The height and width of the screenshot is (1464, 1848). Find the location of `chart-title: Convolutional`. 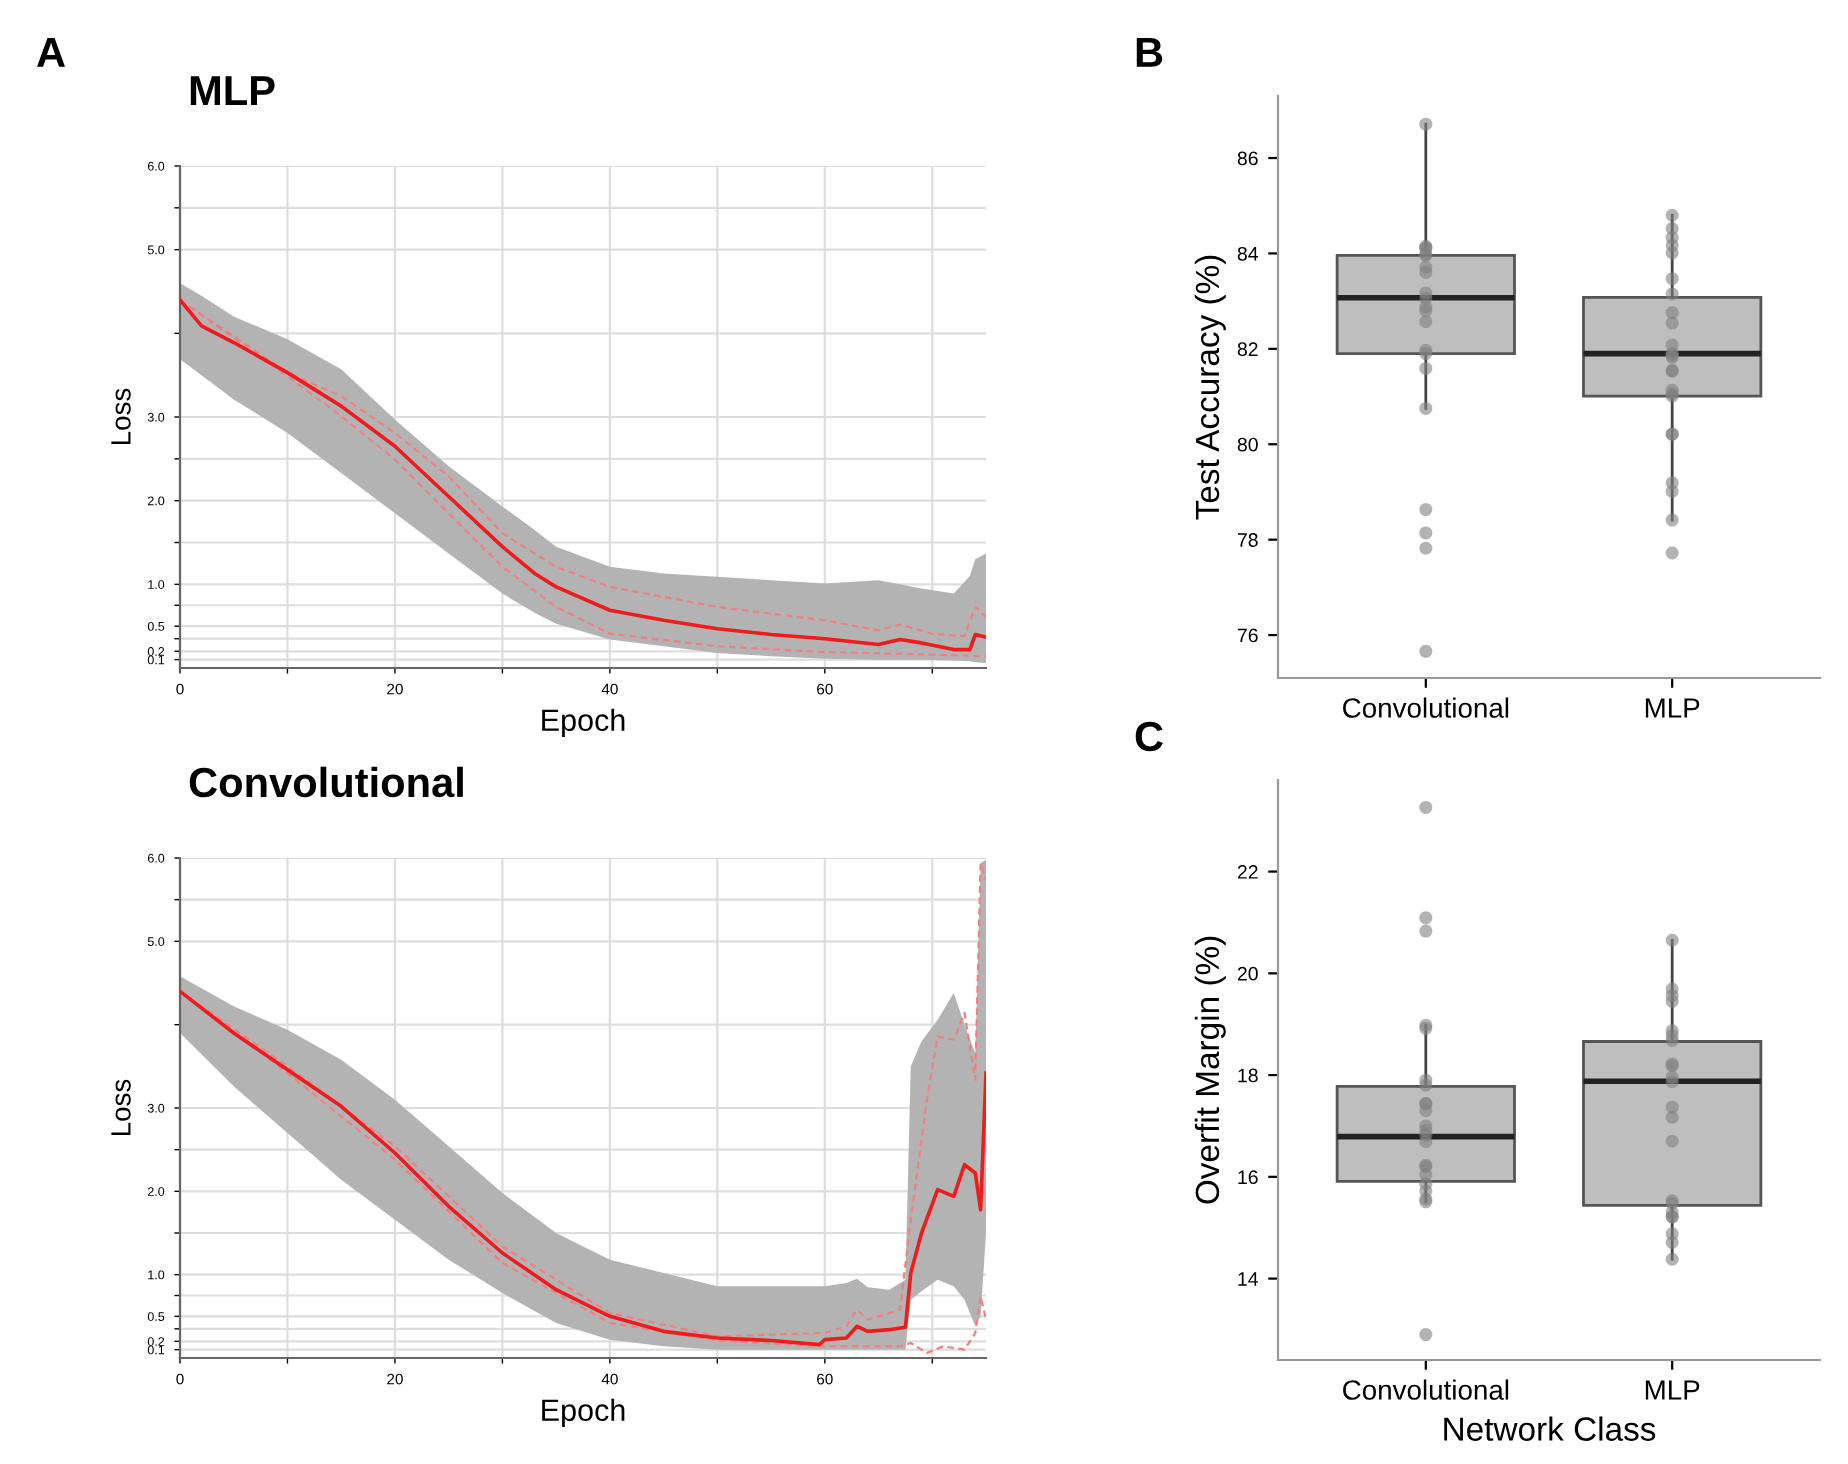

chart-title: Convolutional is located at coordinates (326, 782).